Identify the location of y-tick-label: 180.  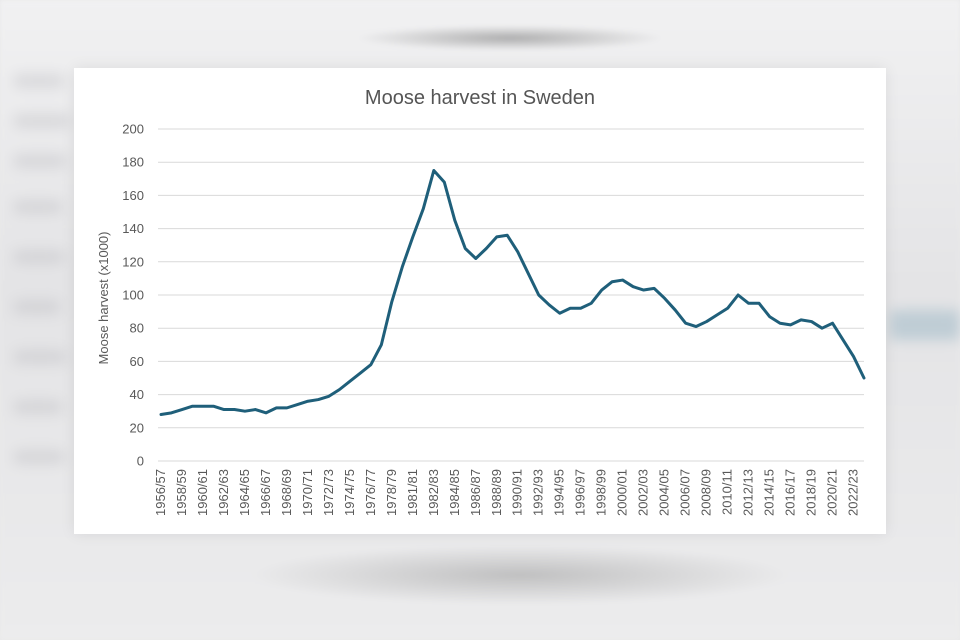
(133, 162).